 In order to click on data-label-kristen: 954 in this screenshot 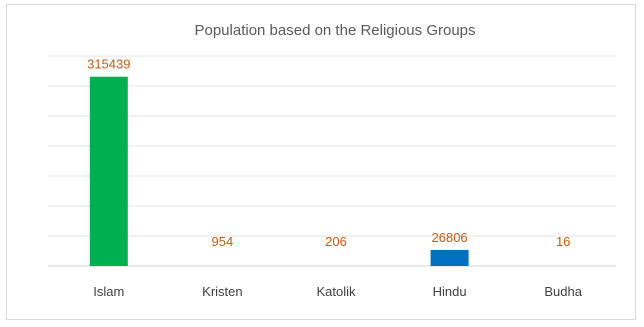, I will do `click(223, 241)`.